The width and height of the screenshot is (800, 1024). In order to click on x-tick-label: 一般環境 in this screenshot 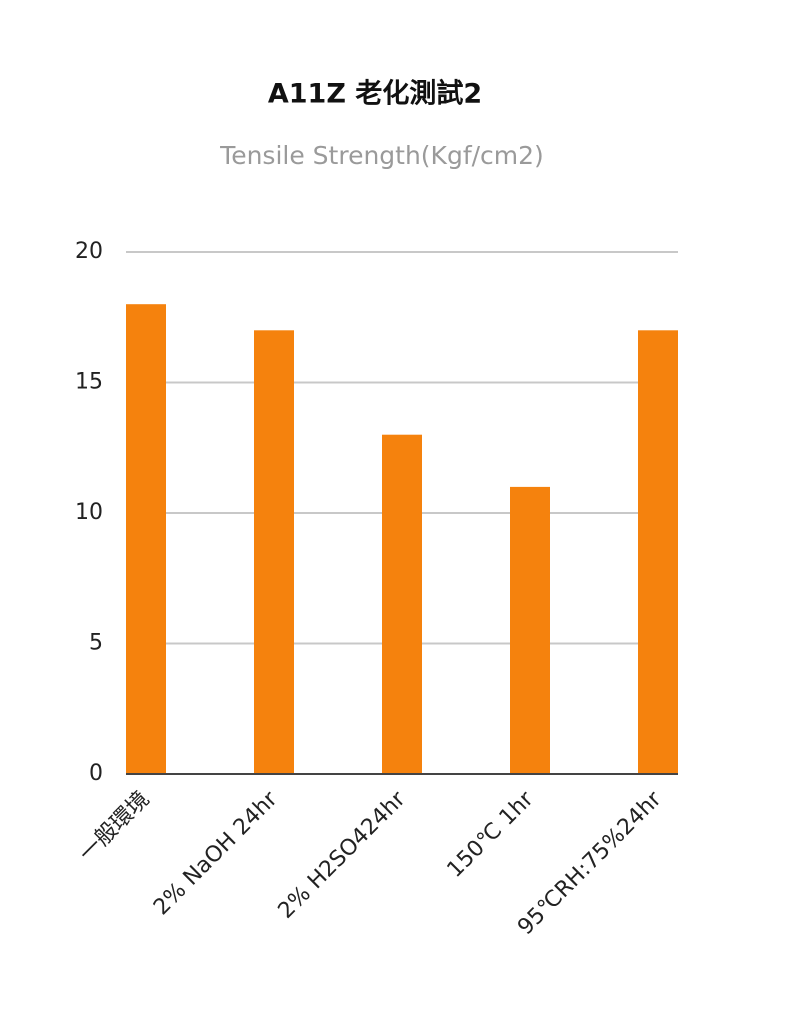, I will do `click(115, 827)`.